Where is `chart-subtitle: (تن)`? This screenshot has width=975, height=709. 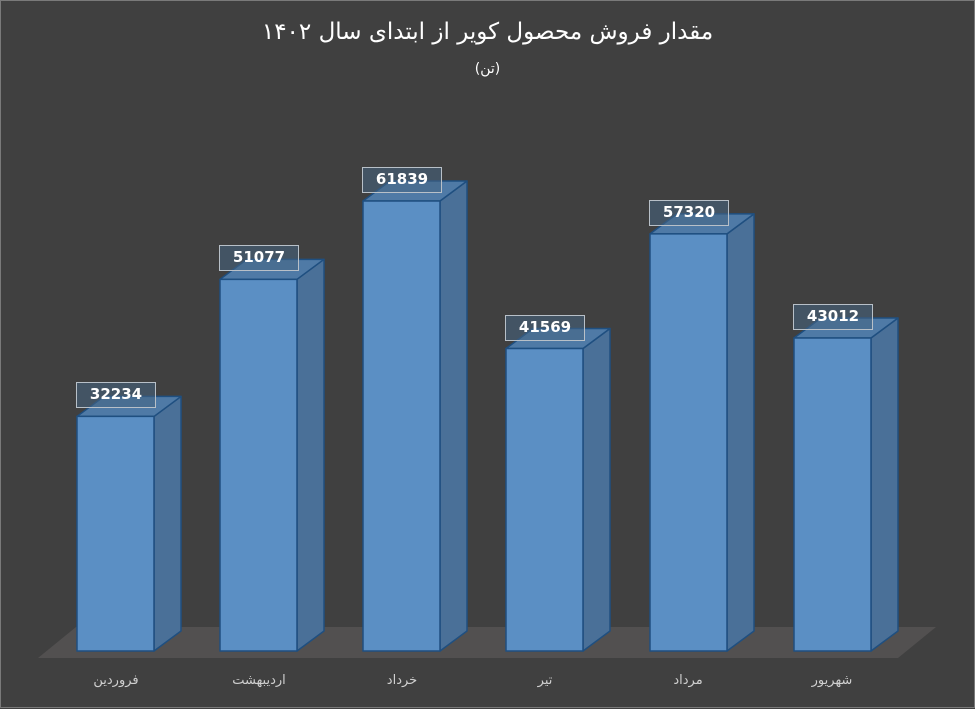
chart-subtitle: (تن) is located at coordinates (487, 69).